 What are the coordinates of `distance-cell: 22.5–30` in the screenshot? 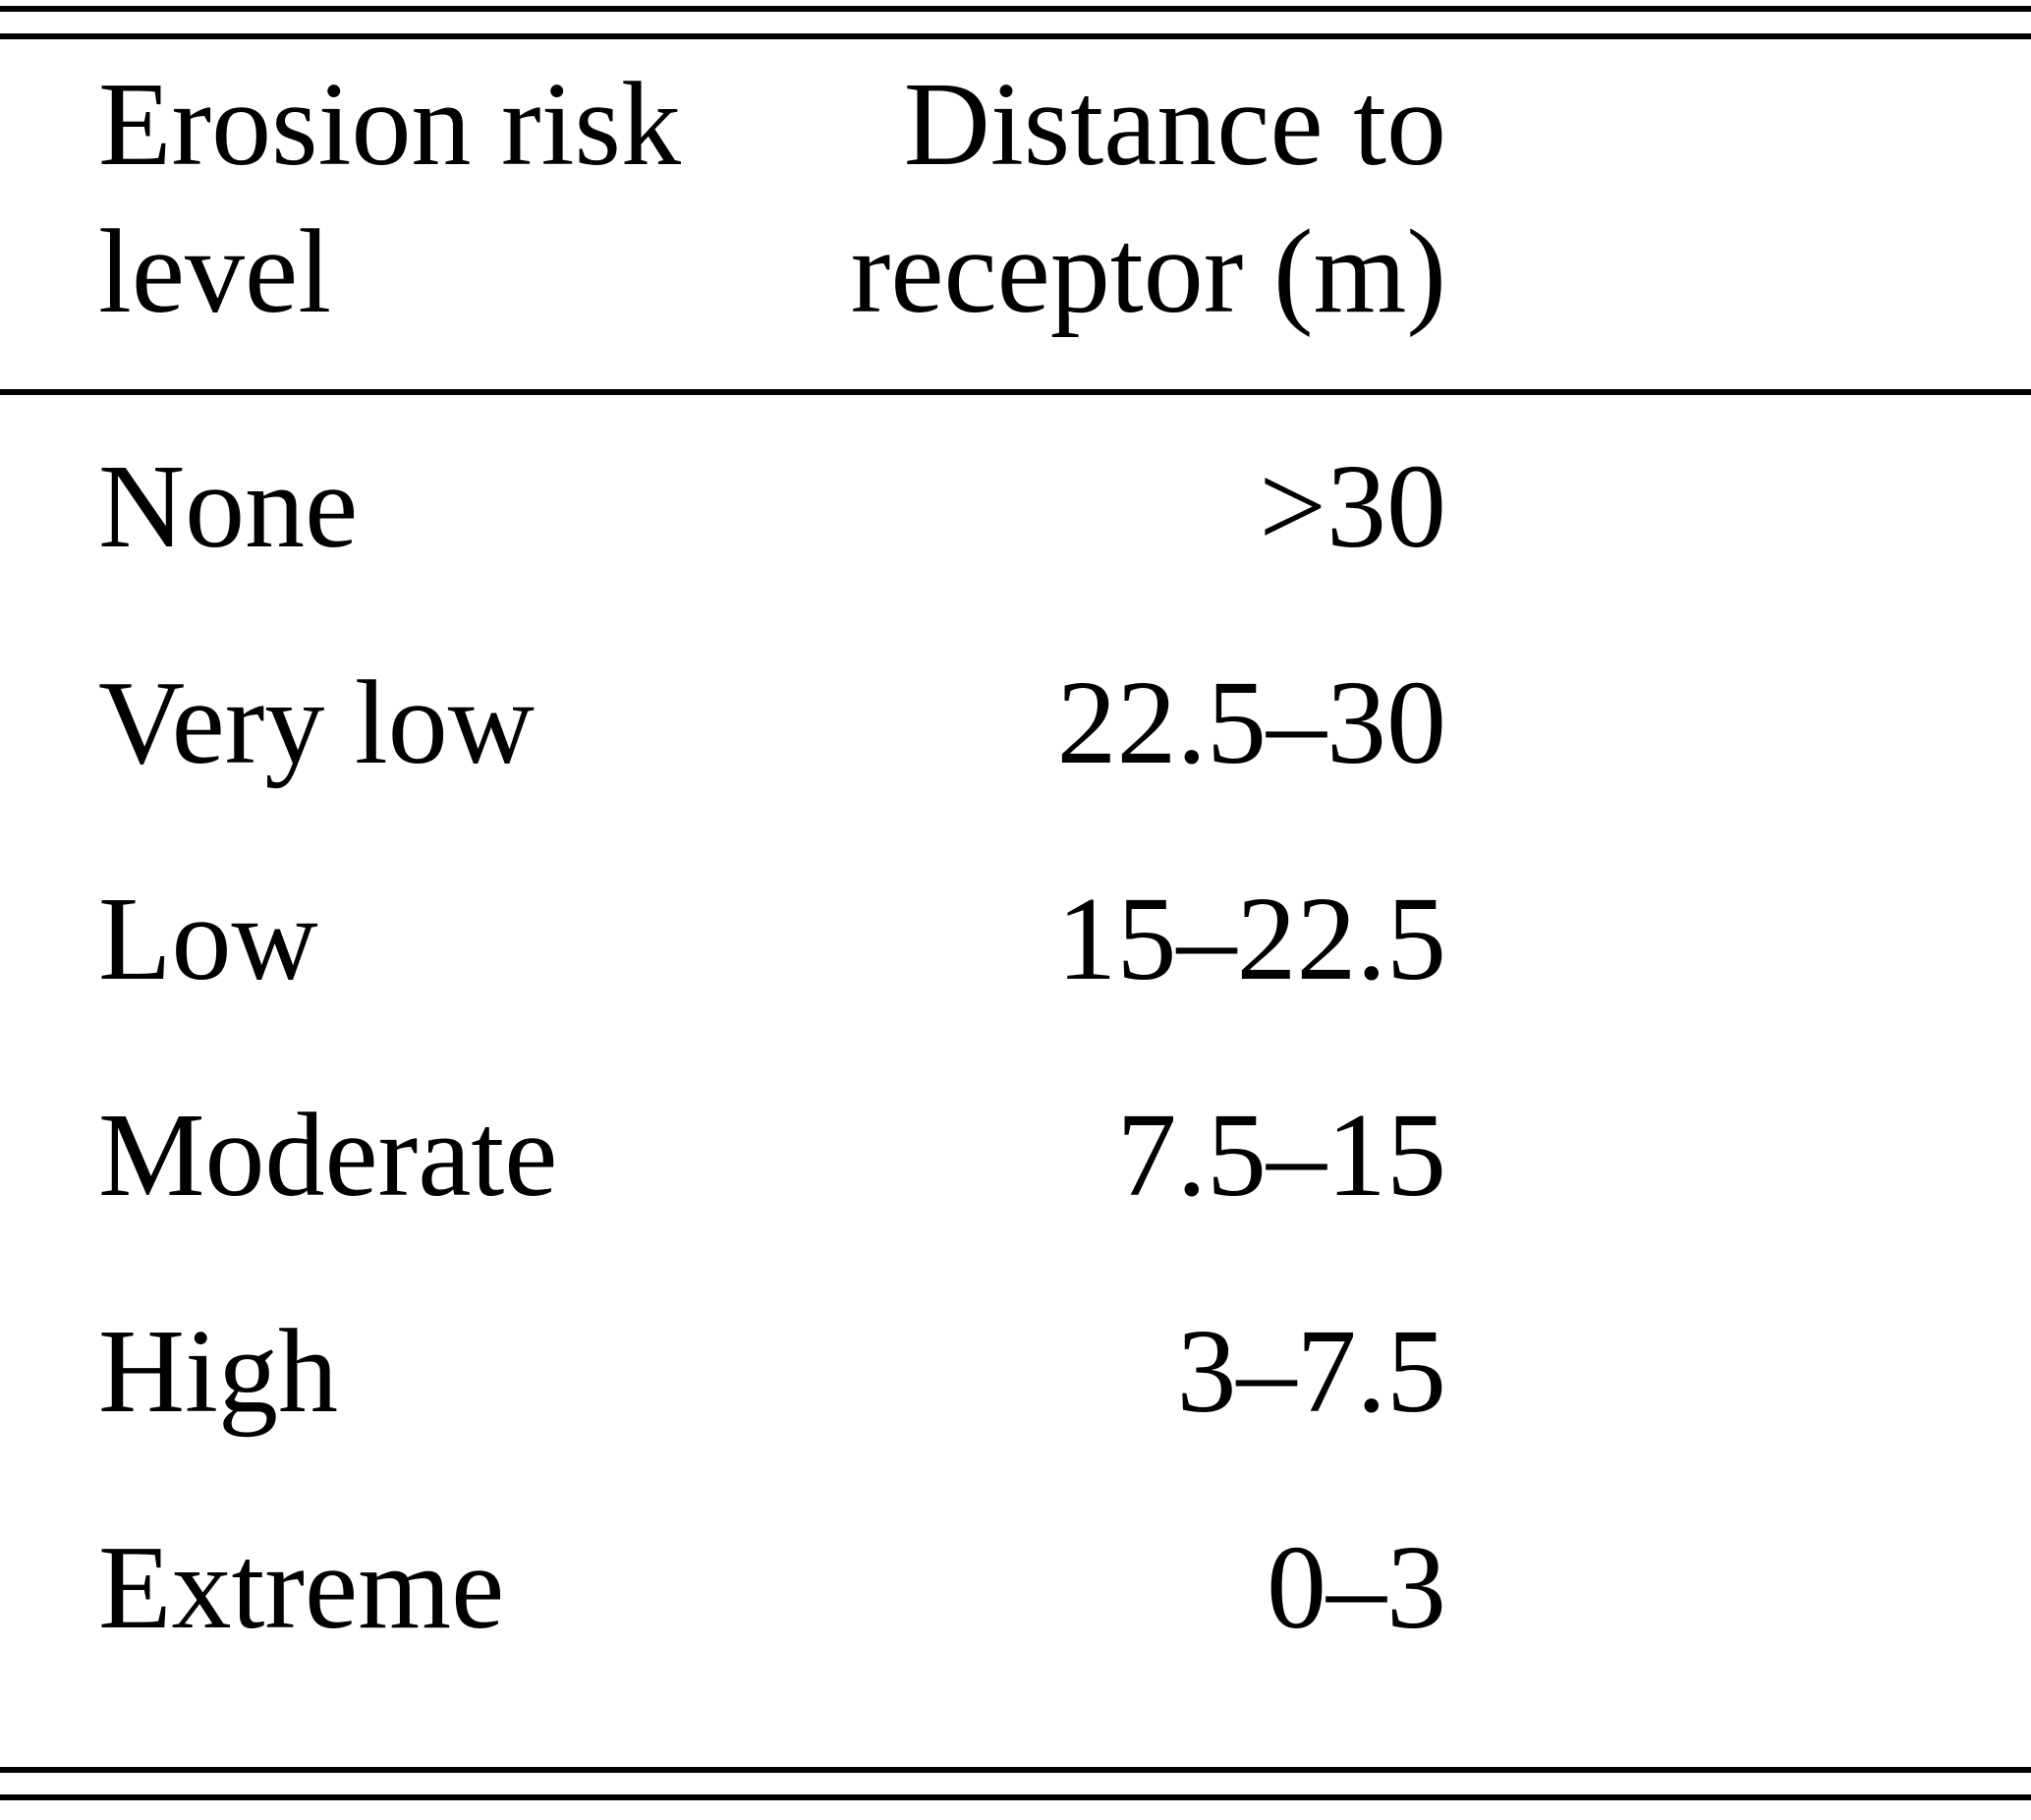 It's located at (1251, 722).